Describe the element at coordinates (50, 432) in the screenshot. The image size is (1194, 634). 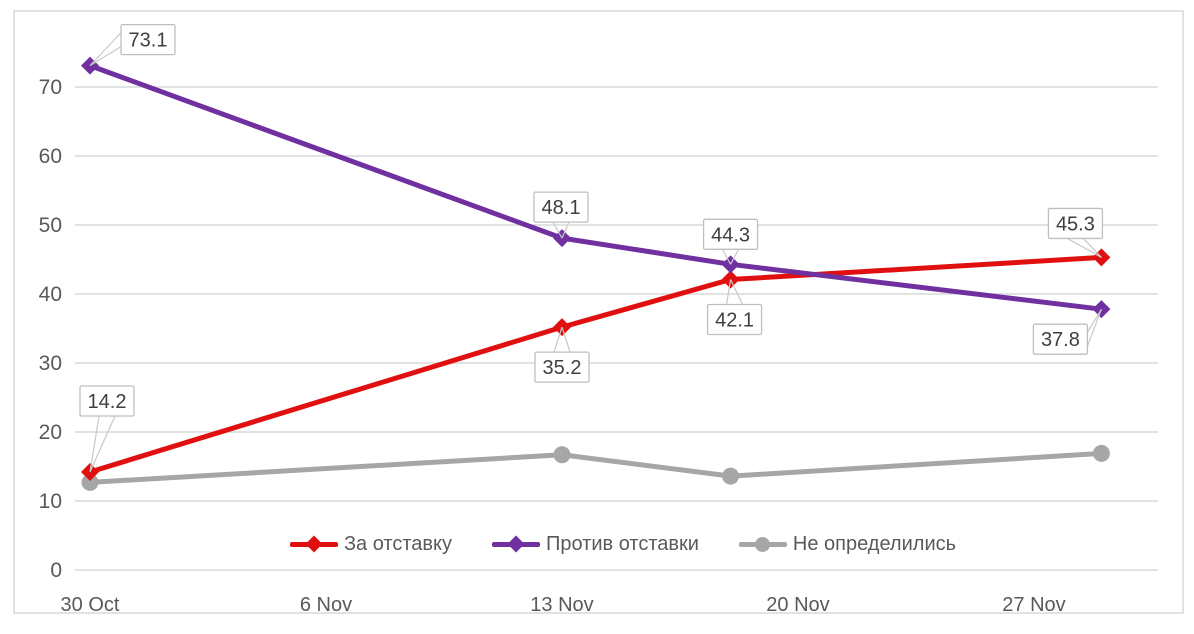
I see `y-tick-label: 20` at that location.